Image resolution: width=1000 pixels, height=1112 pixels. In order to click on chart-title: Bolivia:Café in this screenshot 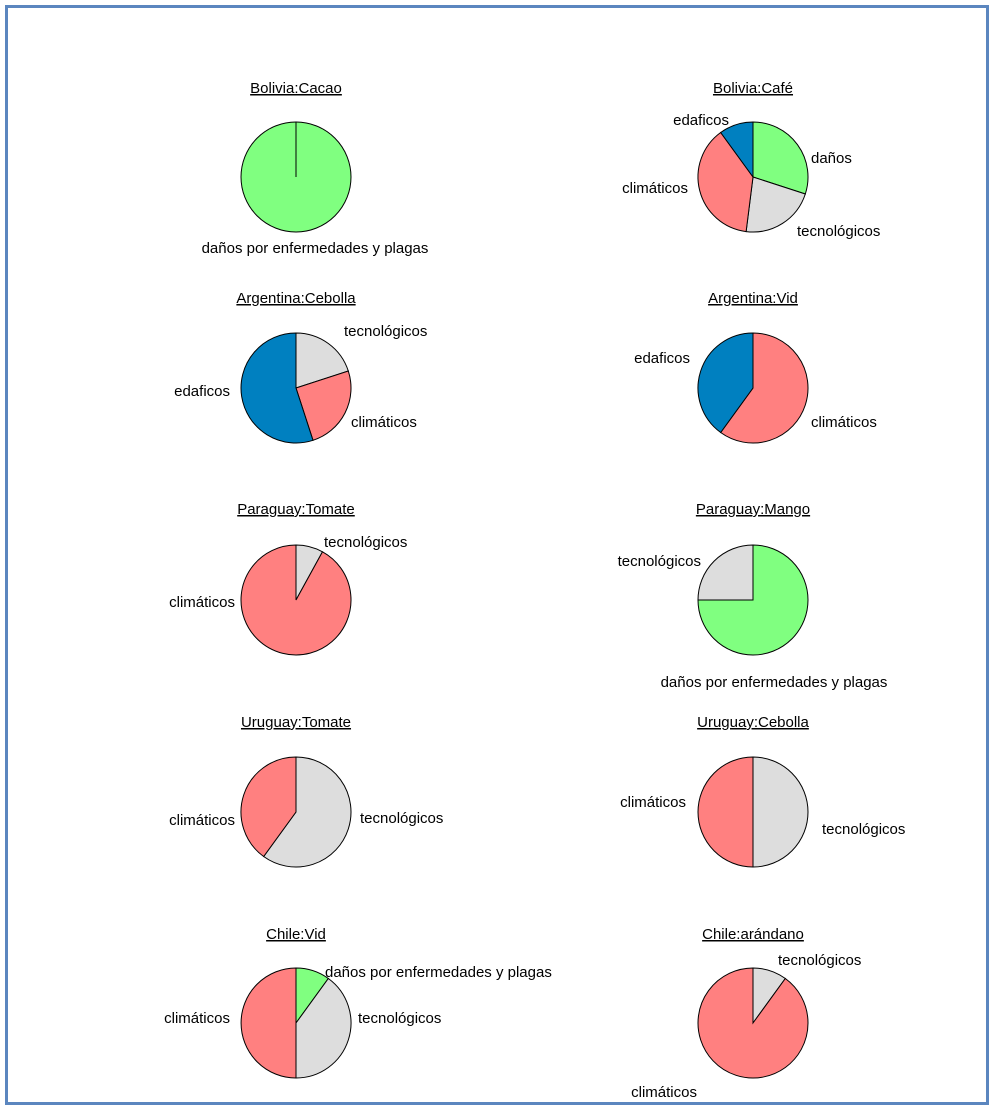, I will do `click(753, 88)`.